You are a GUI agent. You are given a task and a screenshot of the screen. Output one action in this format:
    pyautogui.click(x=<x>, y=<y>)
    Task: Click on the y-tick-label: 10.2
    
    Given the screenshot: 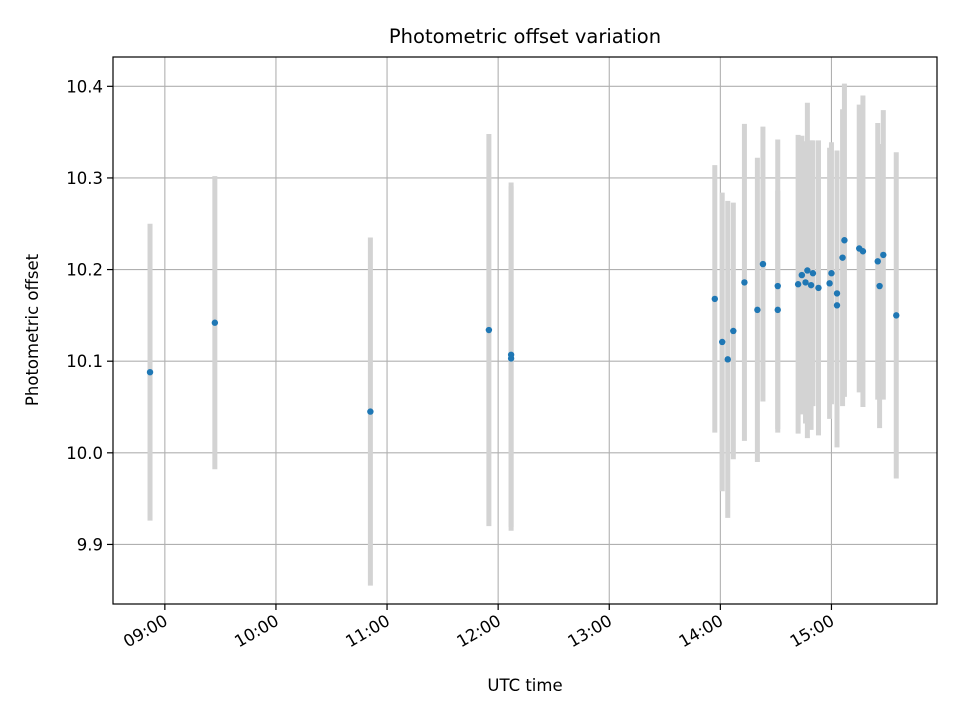 What is the action you would take?
    pyautogui.click(x=84, y=270)
    